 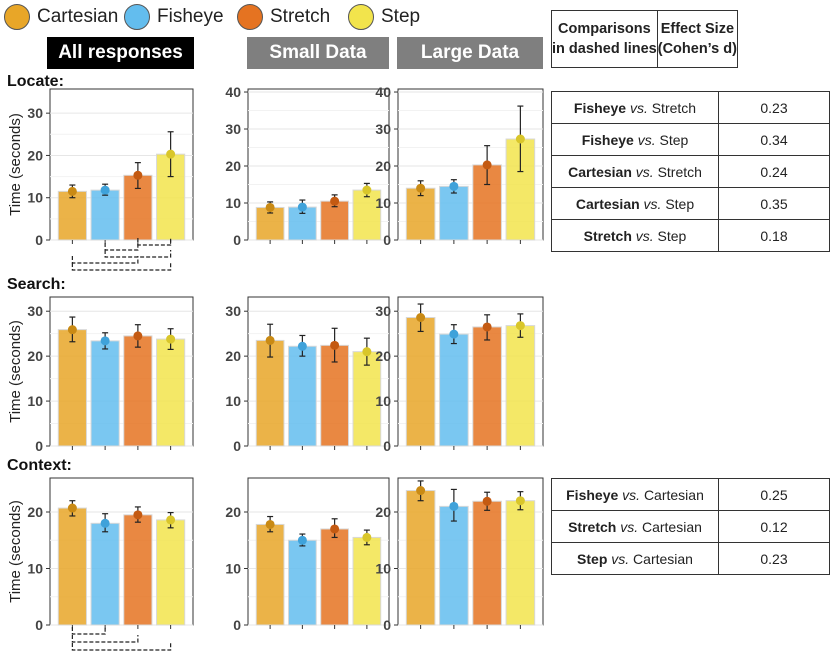 What do you see at coordinates (17, 17) in the screenshot?
I see `legend-cartesian-swatch` at bounding box center [17, 17].